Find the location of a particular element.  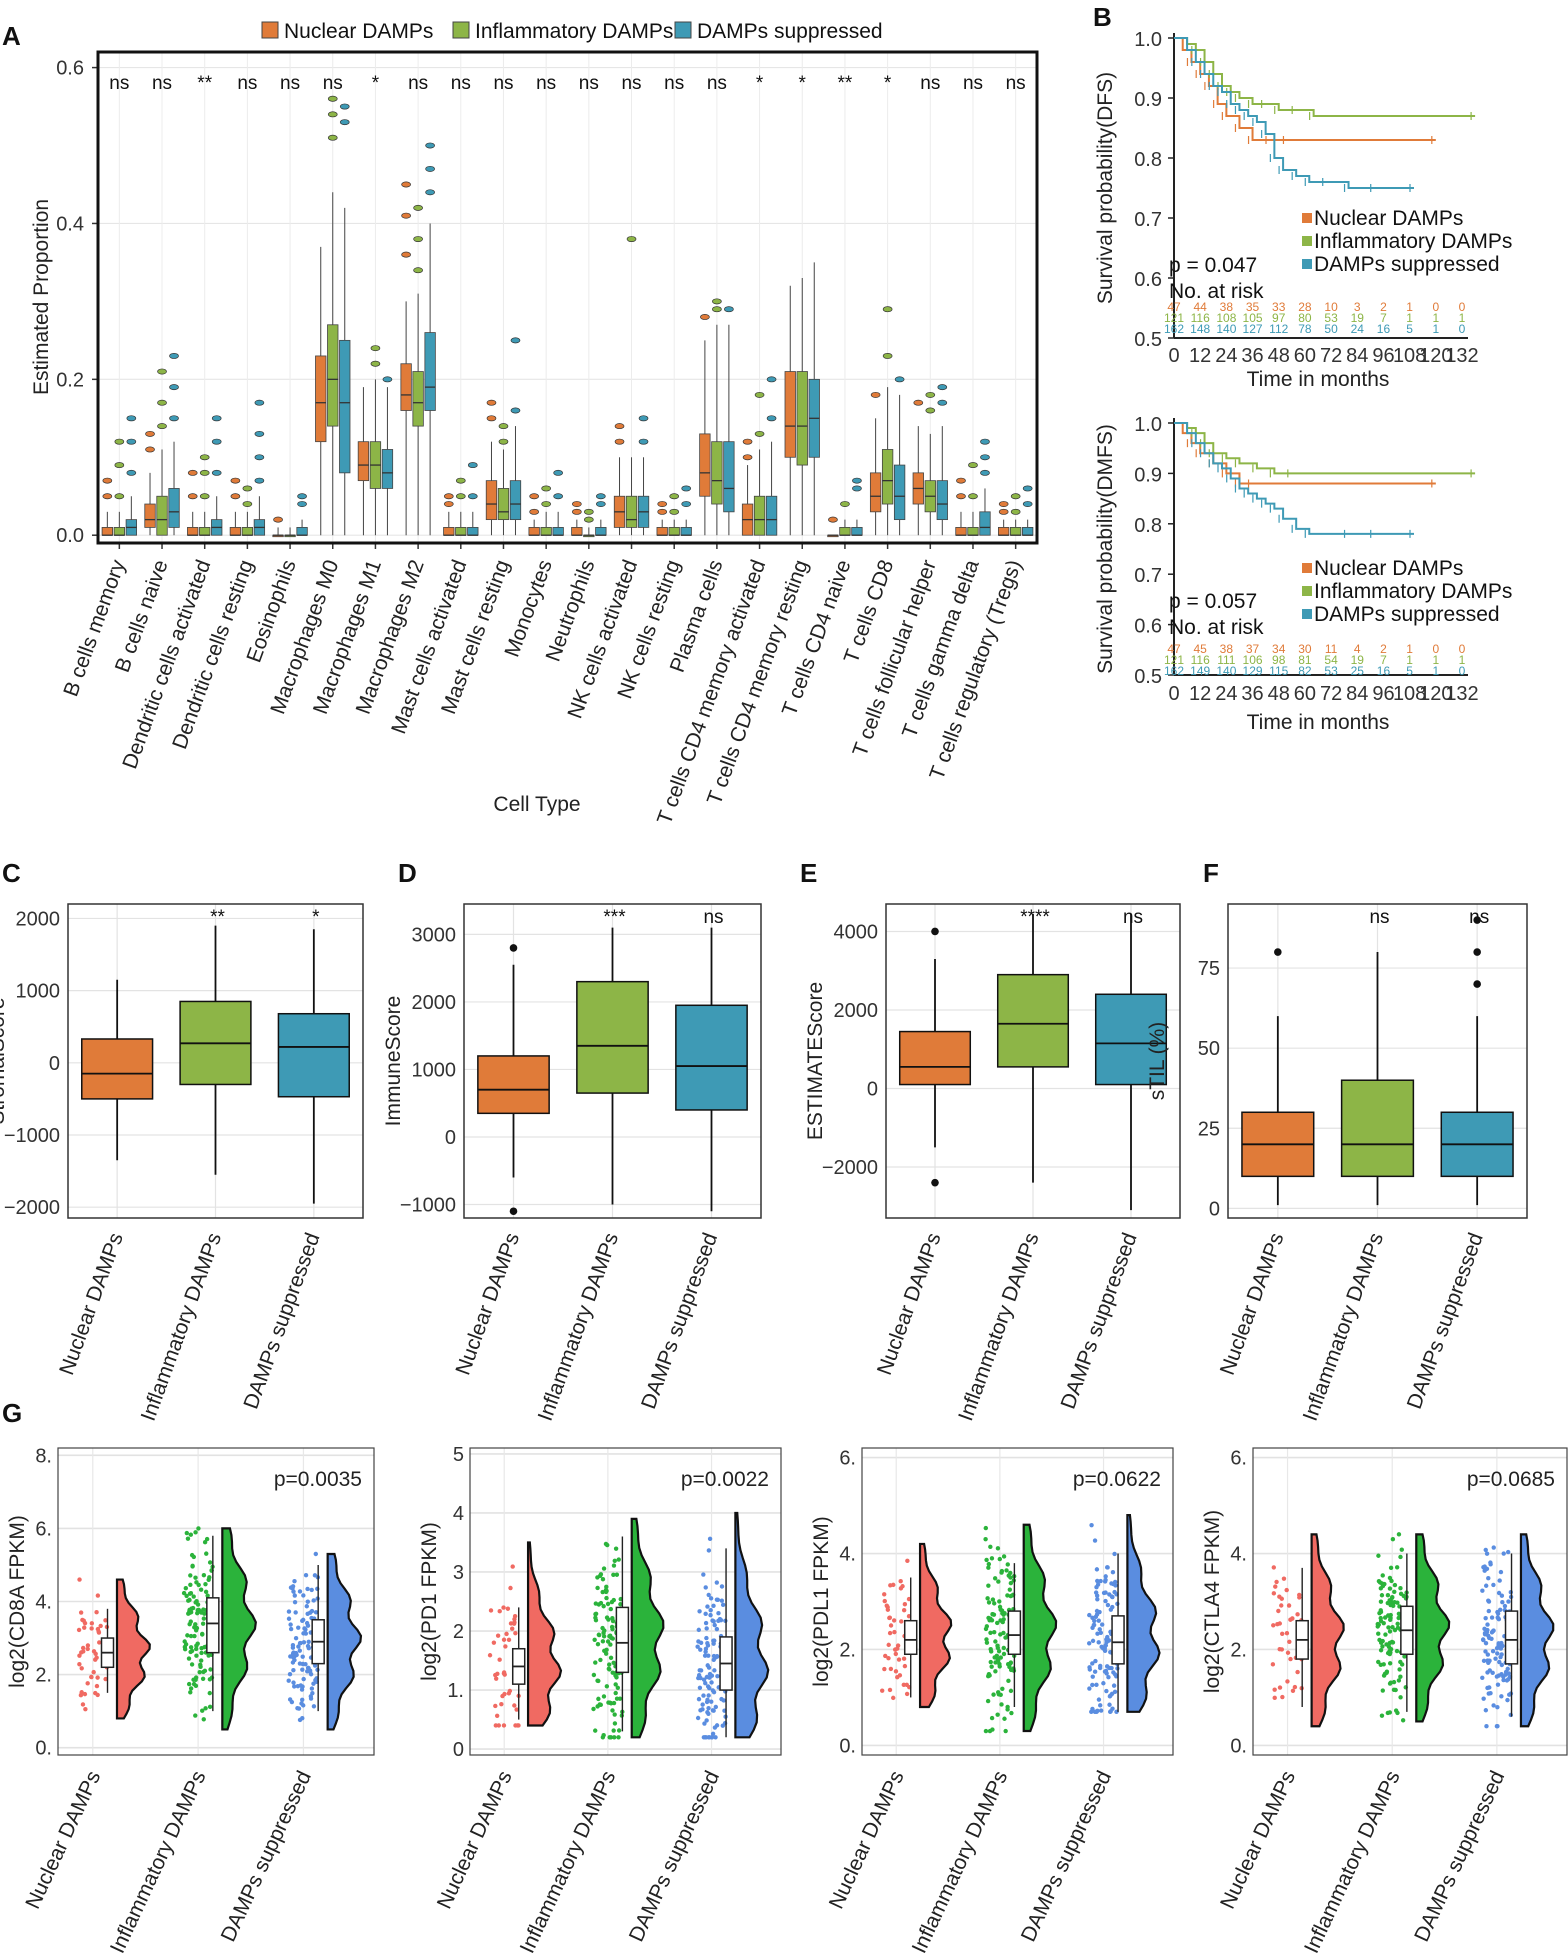

y-tick-label: 0.9 is located at coordinates (1148, 100).